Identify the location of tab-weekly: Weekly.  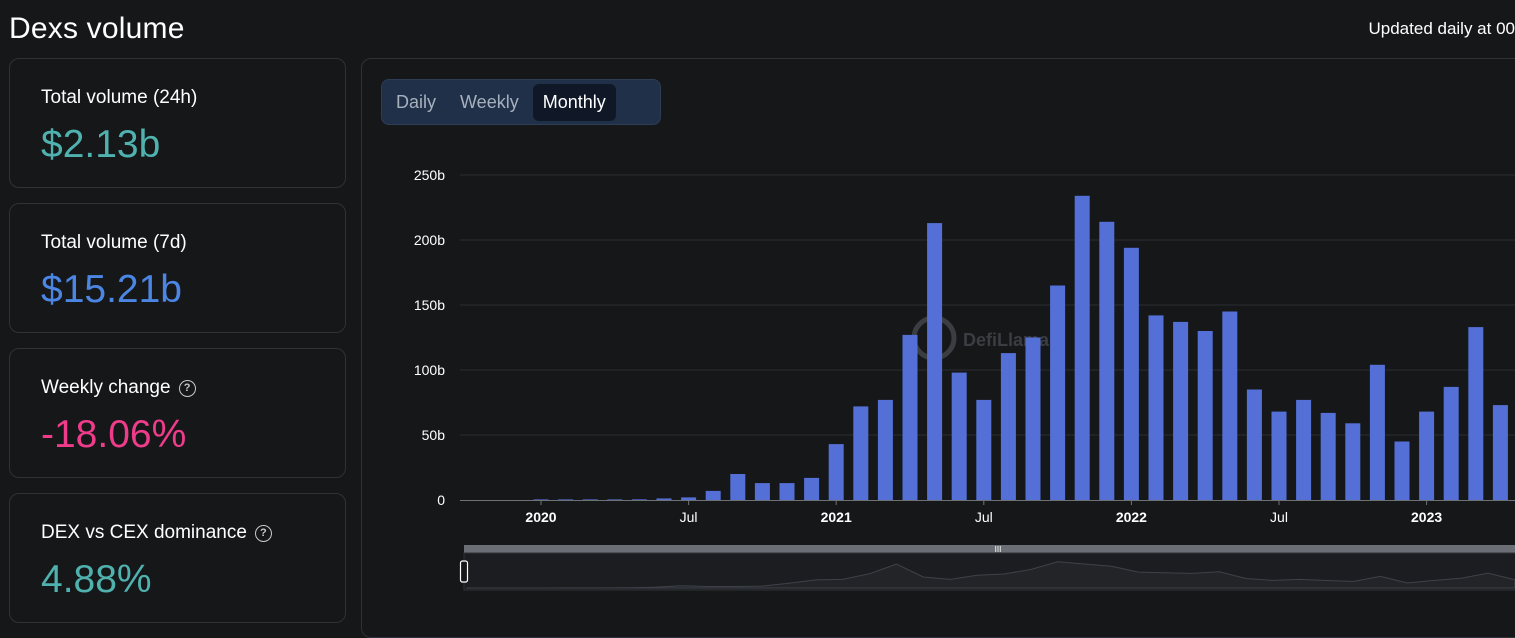
(489, 102).